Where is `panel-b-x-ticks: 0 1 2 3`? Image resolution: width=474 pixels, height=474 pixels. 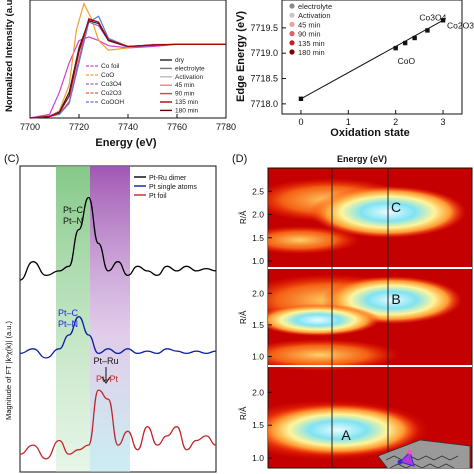
panel-b-x-ticks: 0 1 2 3 is located at coordinates (372, 118).